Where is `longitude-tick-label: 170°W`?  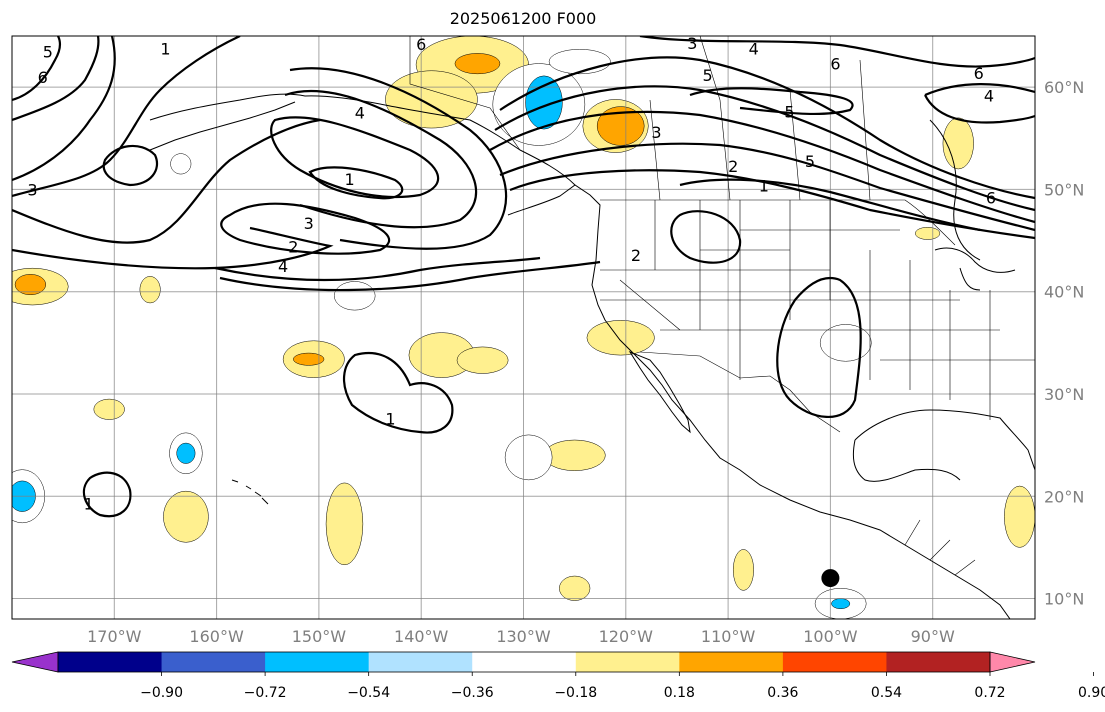 longitude-tick-label: 170°W is located at coordinates (114, 636).